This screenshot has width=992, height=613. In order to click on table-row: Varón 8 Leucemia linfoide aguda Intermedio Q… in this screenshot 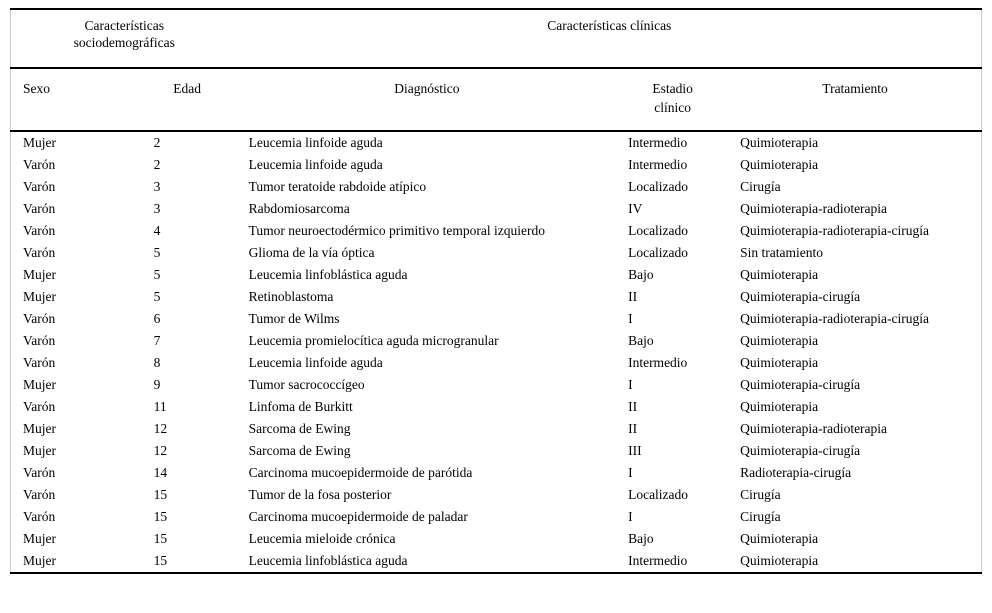, I will do `click(496, 363)`.